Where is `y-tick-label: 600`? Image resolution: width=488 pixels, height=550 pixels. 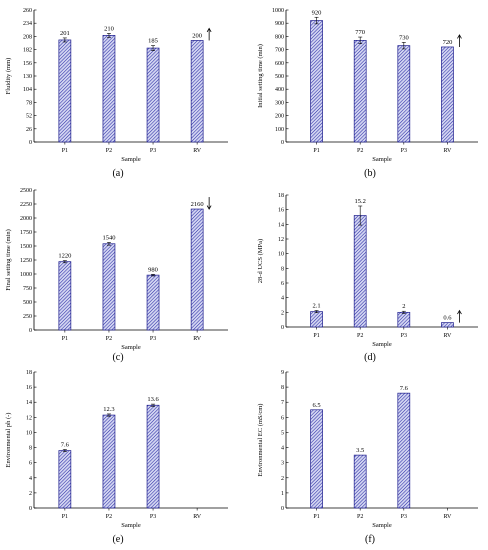
y-tick-label: 600 is located at coordinates (279, 64).